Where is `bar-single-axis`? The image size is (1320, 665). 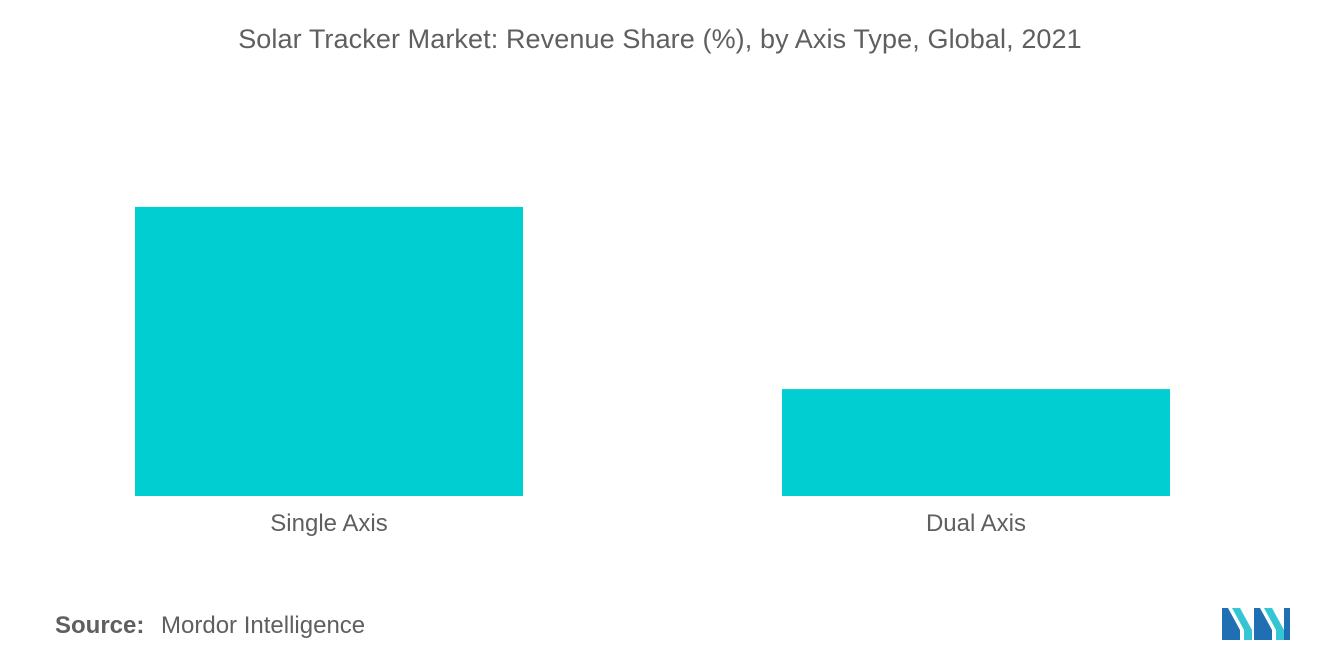
bar-single-axis is located at coordinates (329, 351).